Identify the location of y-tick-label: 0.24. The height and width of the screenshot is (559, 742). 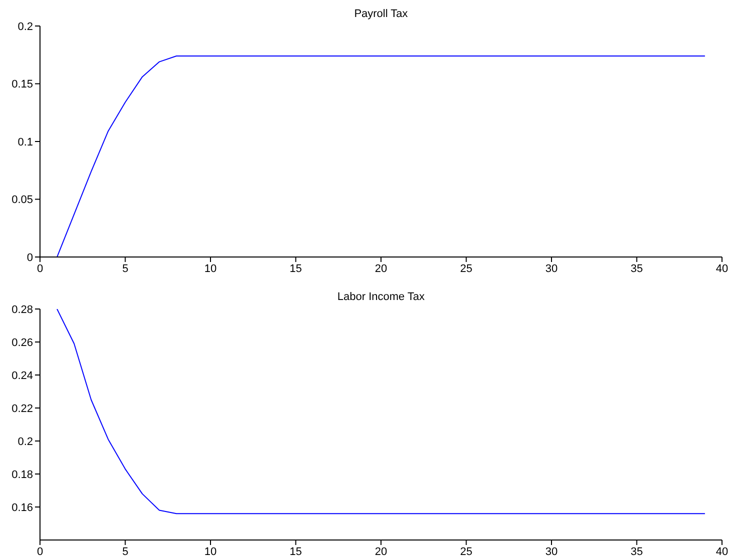
(22, 376).